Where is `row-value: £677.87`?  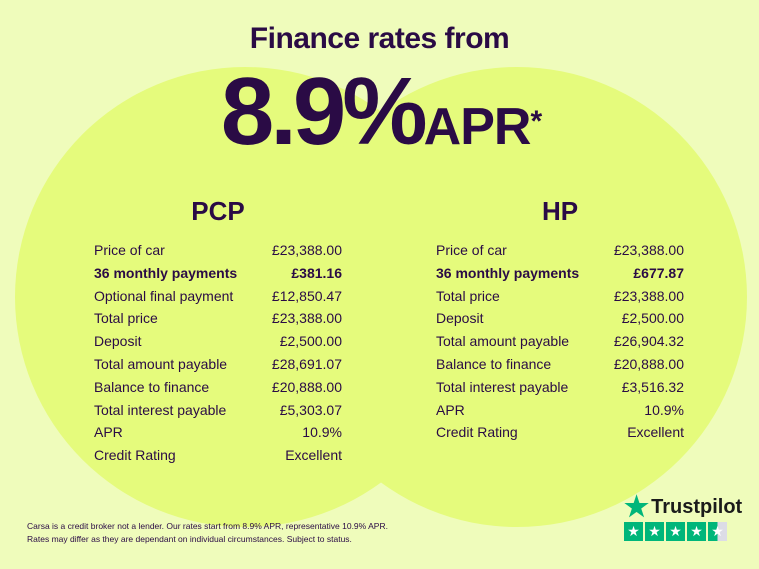
row-value: £677.87 is located at coordinates (658, 272).